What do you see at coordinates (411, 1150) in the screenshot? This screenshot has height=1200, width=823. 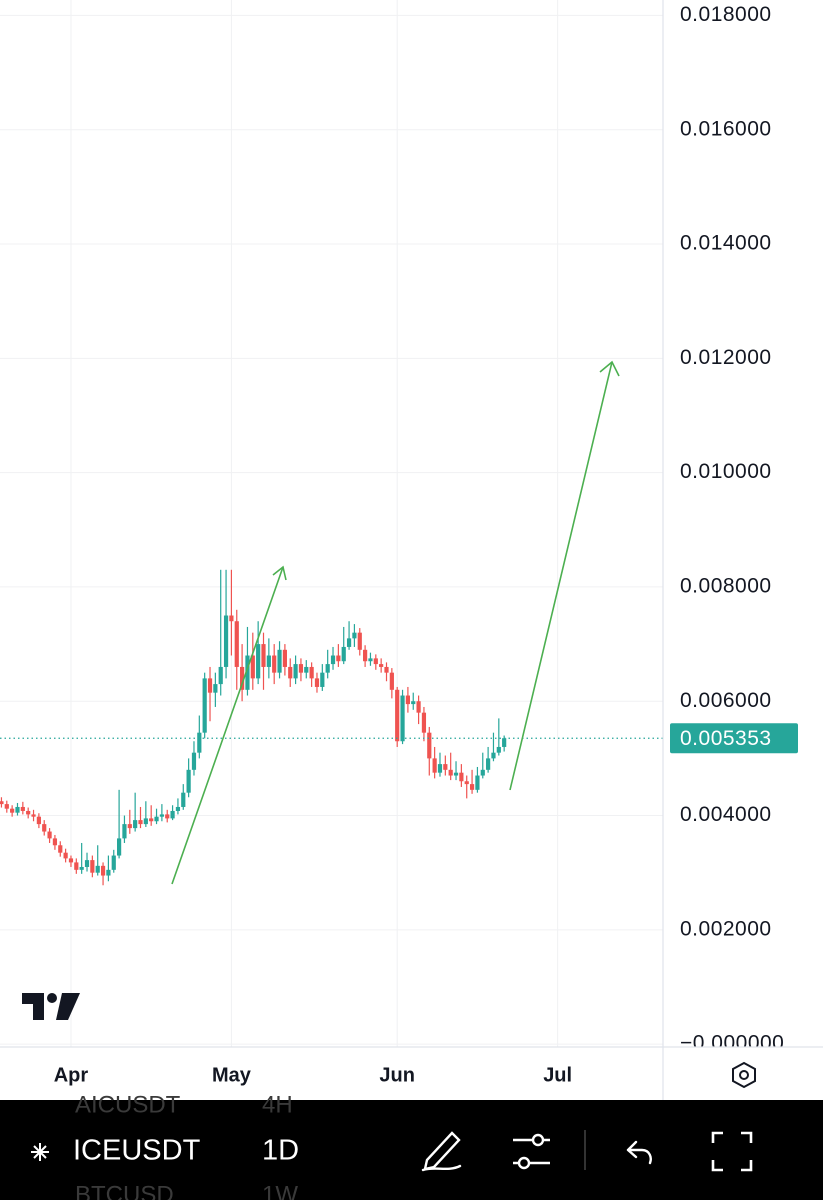 I see `toolbar` at bounding box center [411, 1150].